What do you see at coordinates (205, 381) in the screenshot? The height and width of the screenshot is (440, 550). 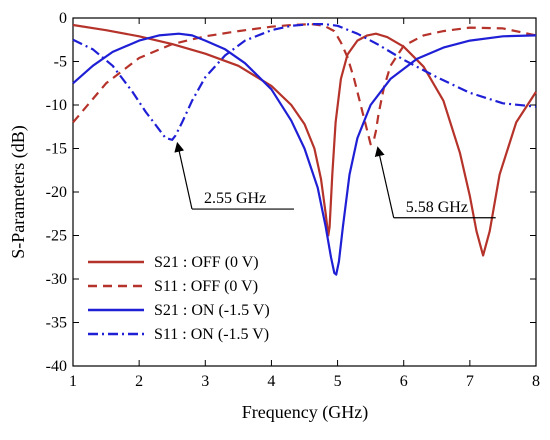 I see `x-tick-label: 3` at bounding box center [205, 381].